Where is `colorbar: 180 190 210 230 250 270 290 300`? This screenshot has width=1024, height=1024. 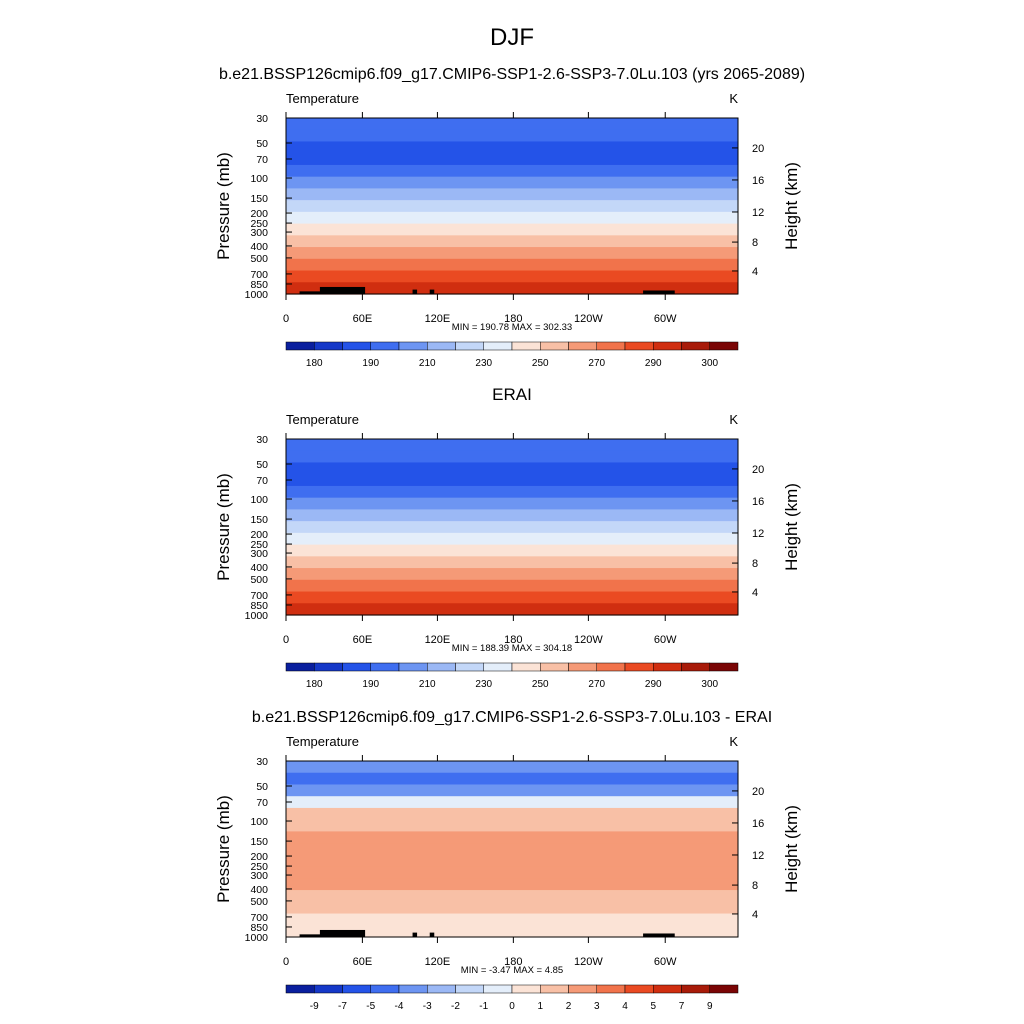
colorbar: 180 190 210 230 250 270 290 300 is located at coordinates (512, 355).